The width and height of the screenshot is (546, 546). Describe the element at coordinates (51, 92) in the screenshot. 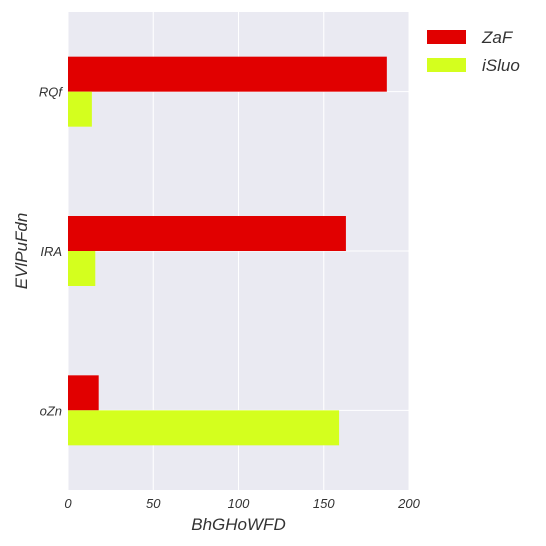

I see `y-tick-label: RQf` at that location.